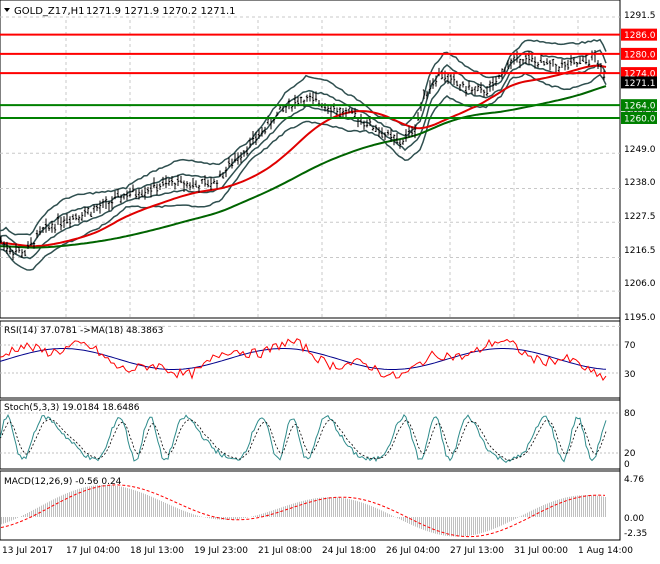 Image resolution: width=660 pixels, height=564 pixels. I want to click on price-tick: 1227.5, so click(640, 217).